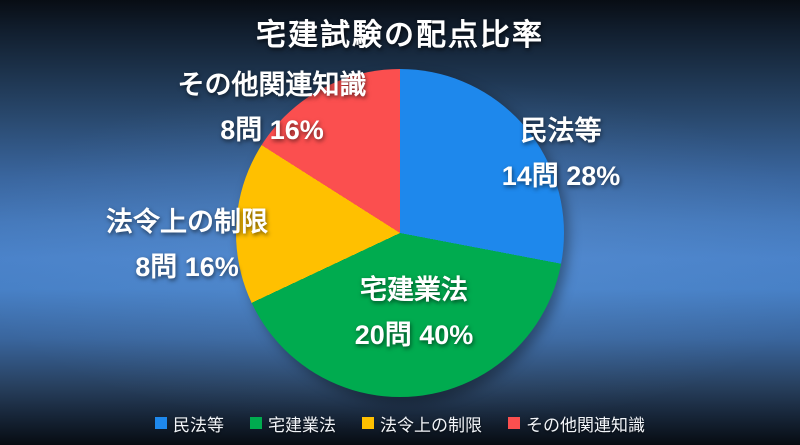  I want to click on legend-item-houreijou: 法令上の制限, so click(422, 423).